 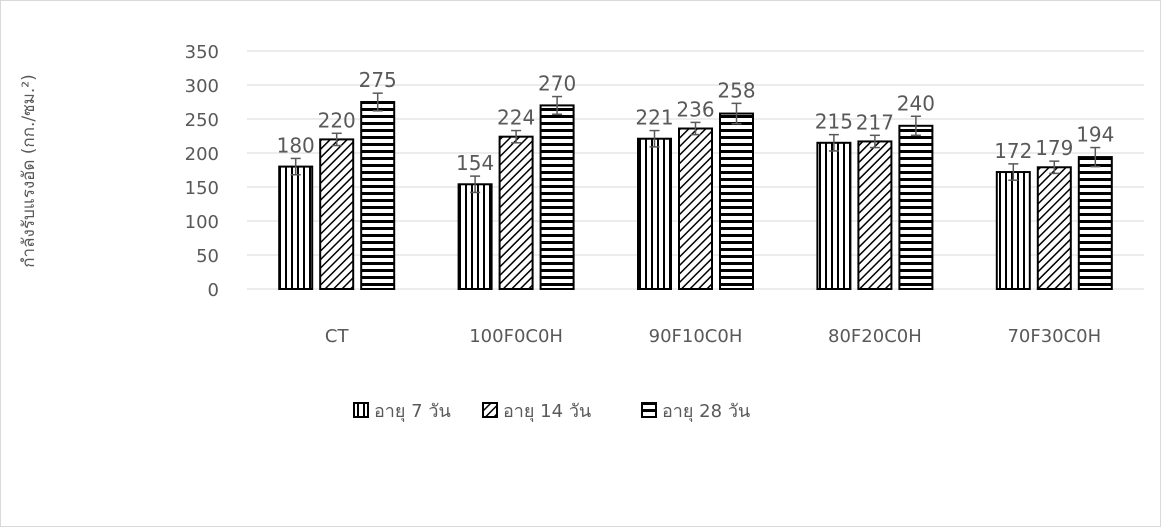 I want to click on x-tick-label: 70F30C0H, so click(x=1054, y=336).